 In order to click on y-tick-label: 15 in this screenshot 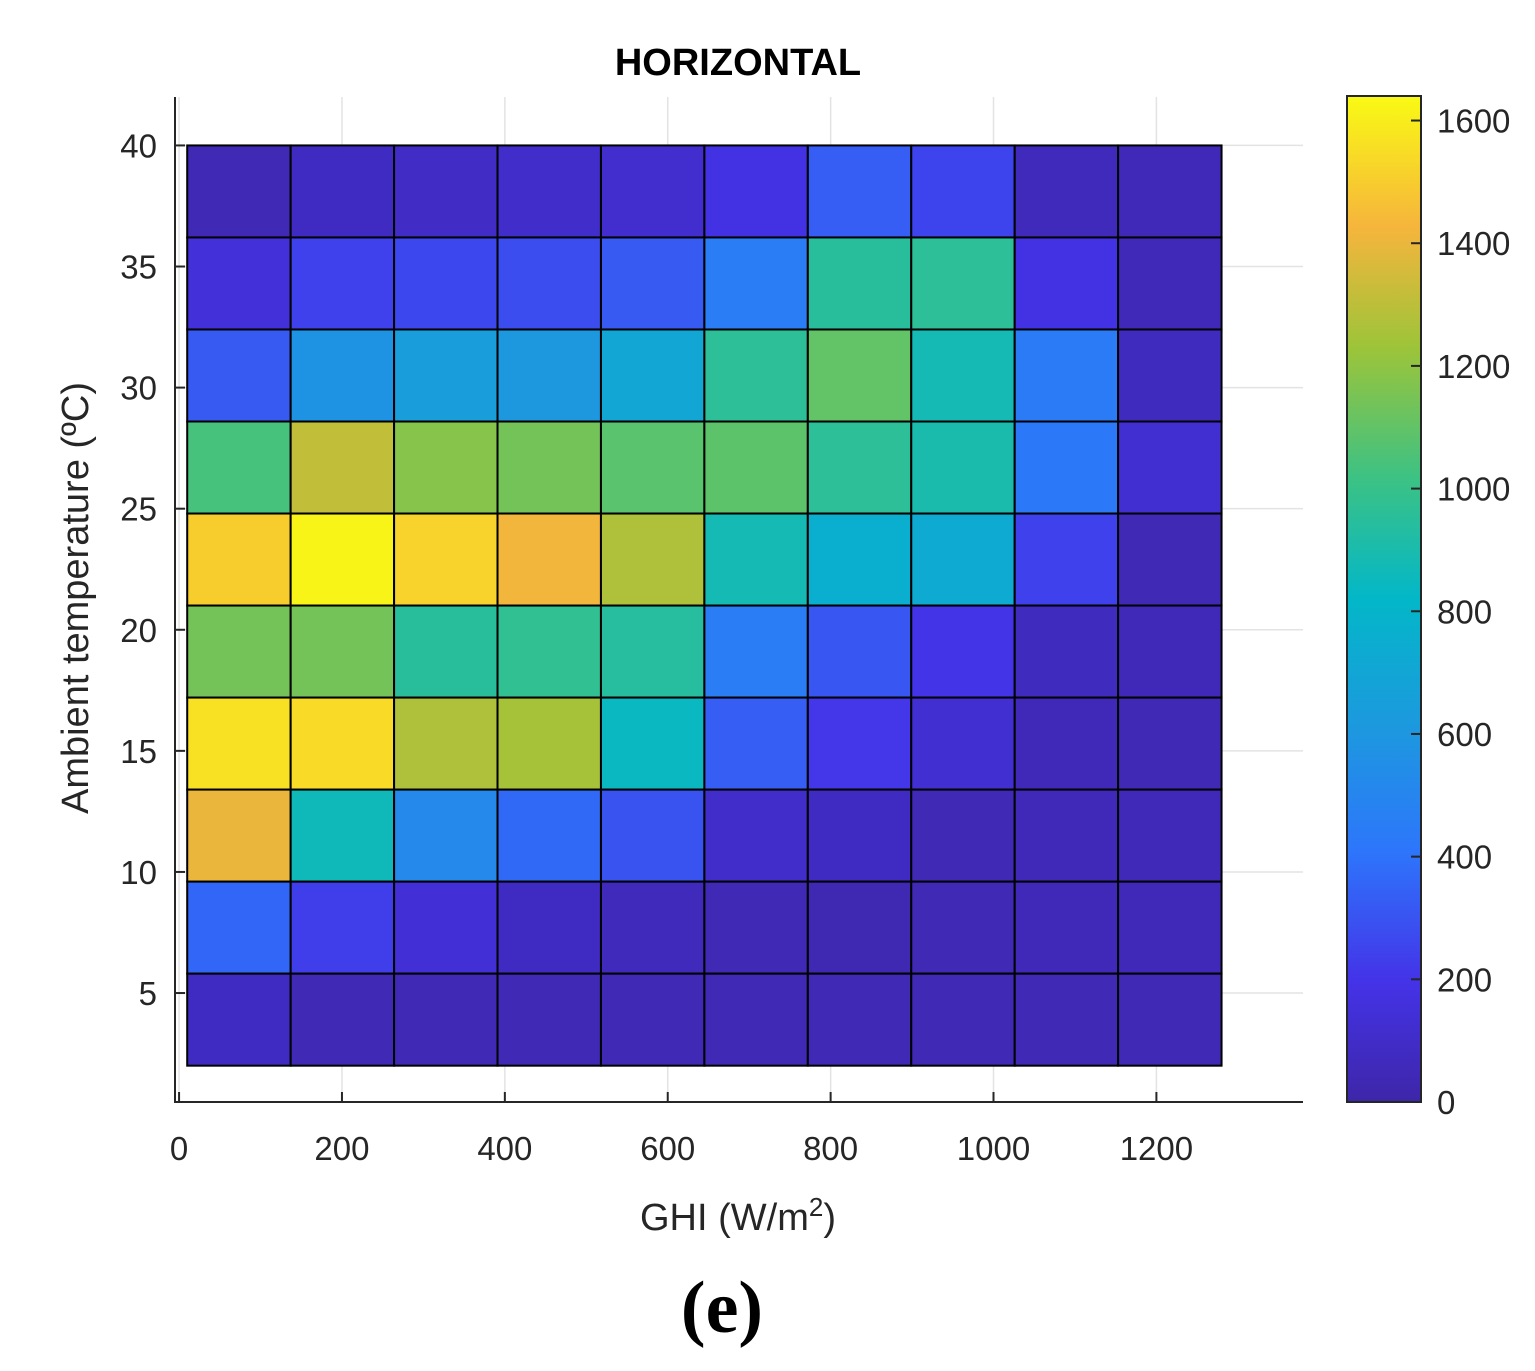, I will do `click(138, 751)`.